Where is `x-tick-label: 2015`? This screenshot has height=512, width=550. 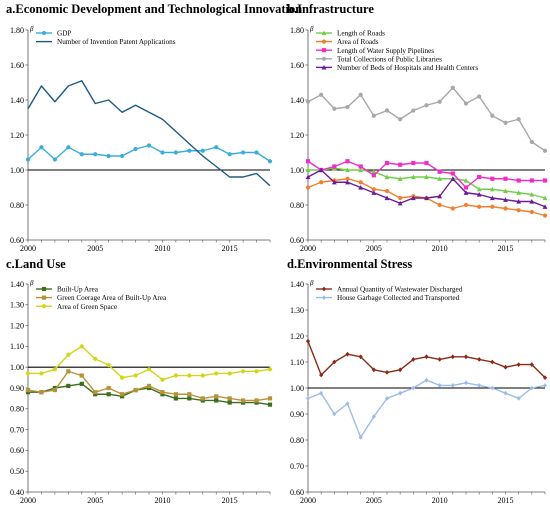
x-tick-label: 2015 is located at coordinates (230, 500).